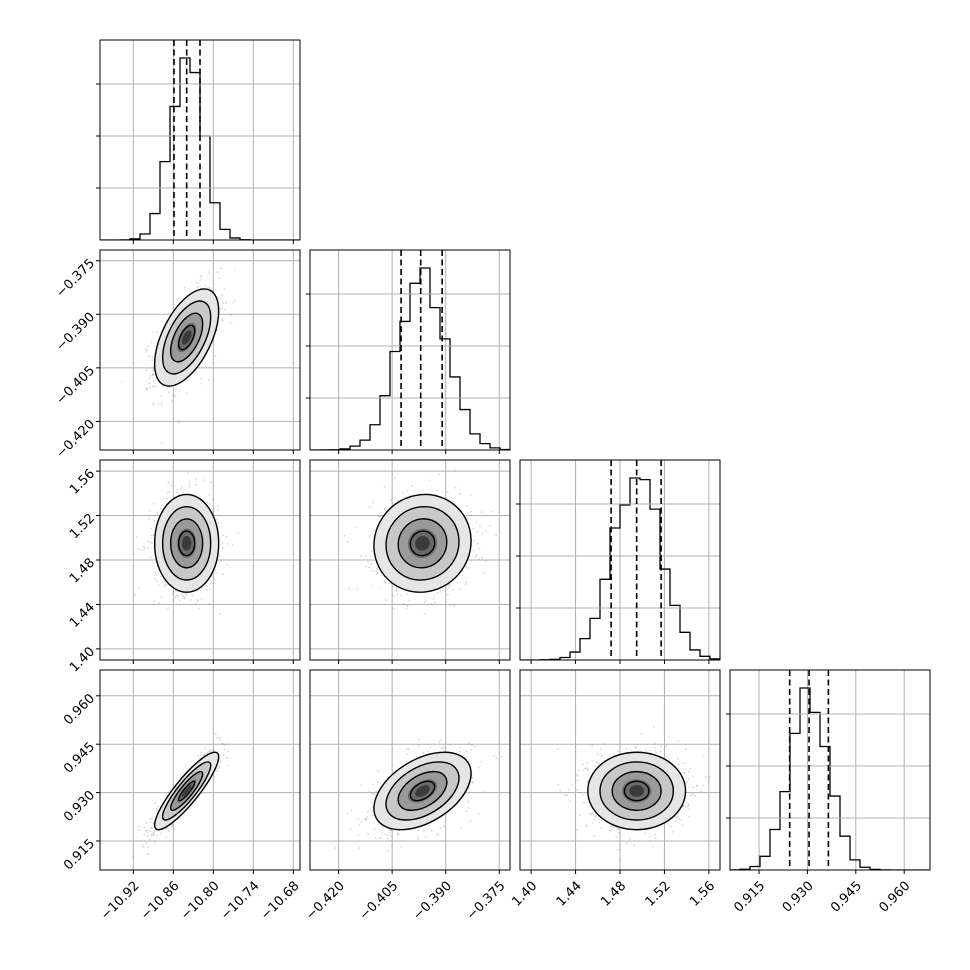  I want to click on x-tick-label: −0.375, so click(486, 901).